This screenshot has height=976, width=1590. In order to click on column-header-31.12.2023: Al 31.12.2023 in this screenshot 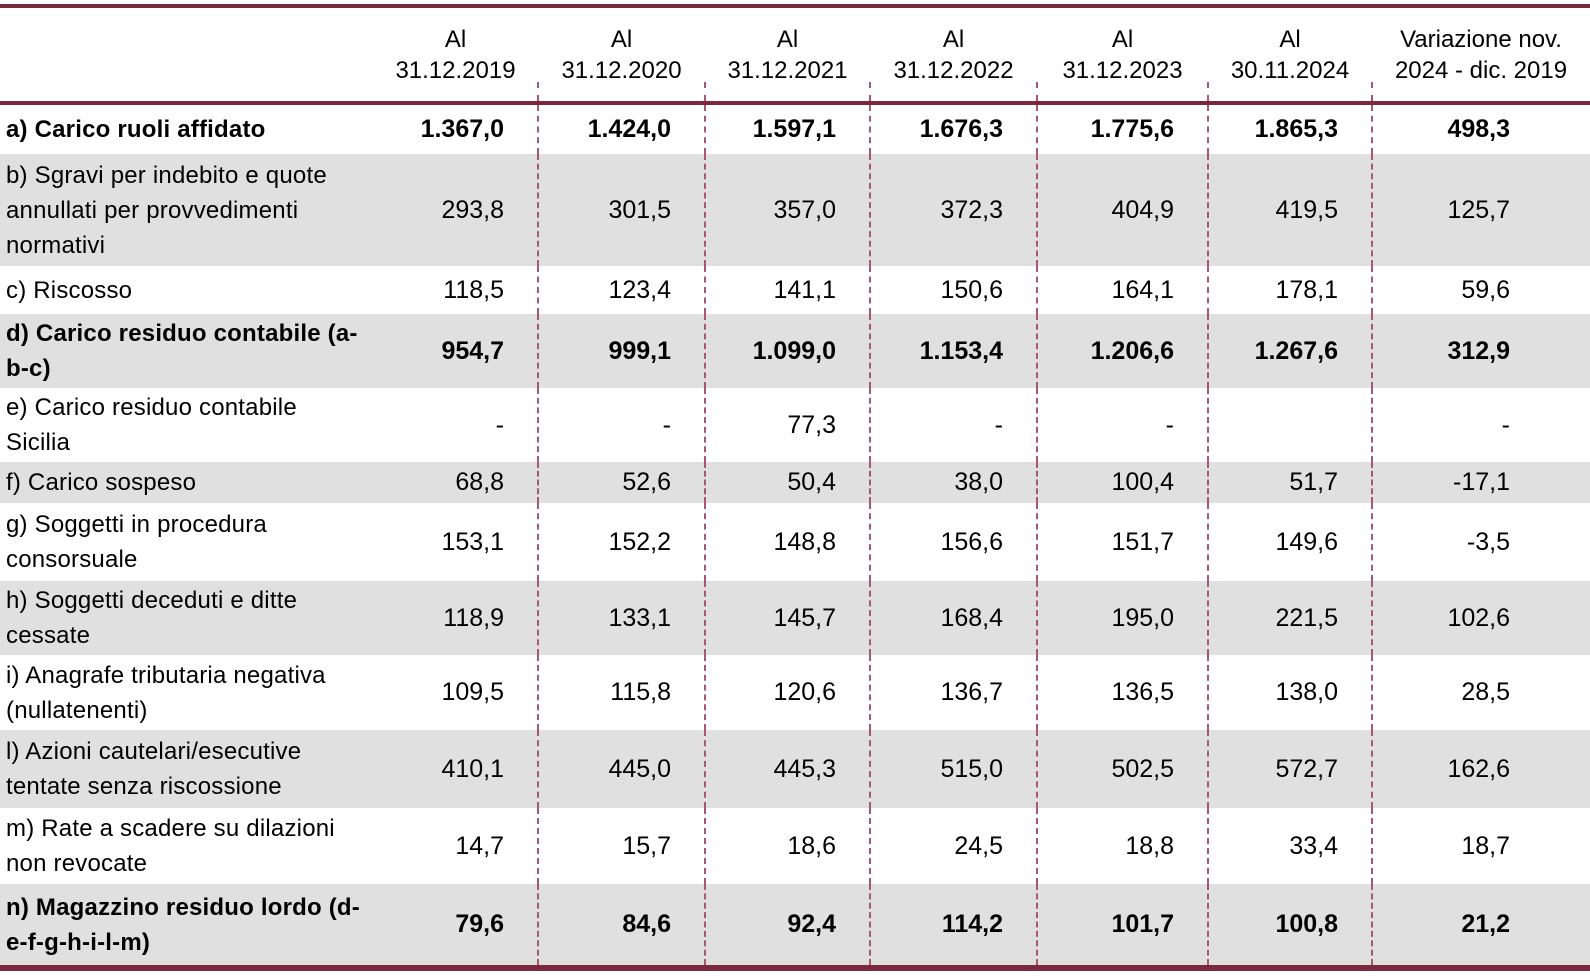, I will do `click(1123, 55)`.